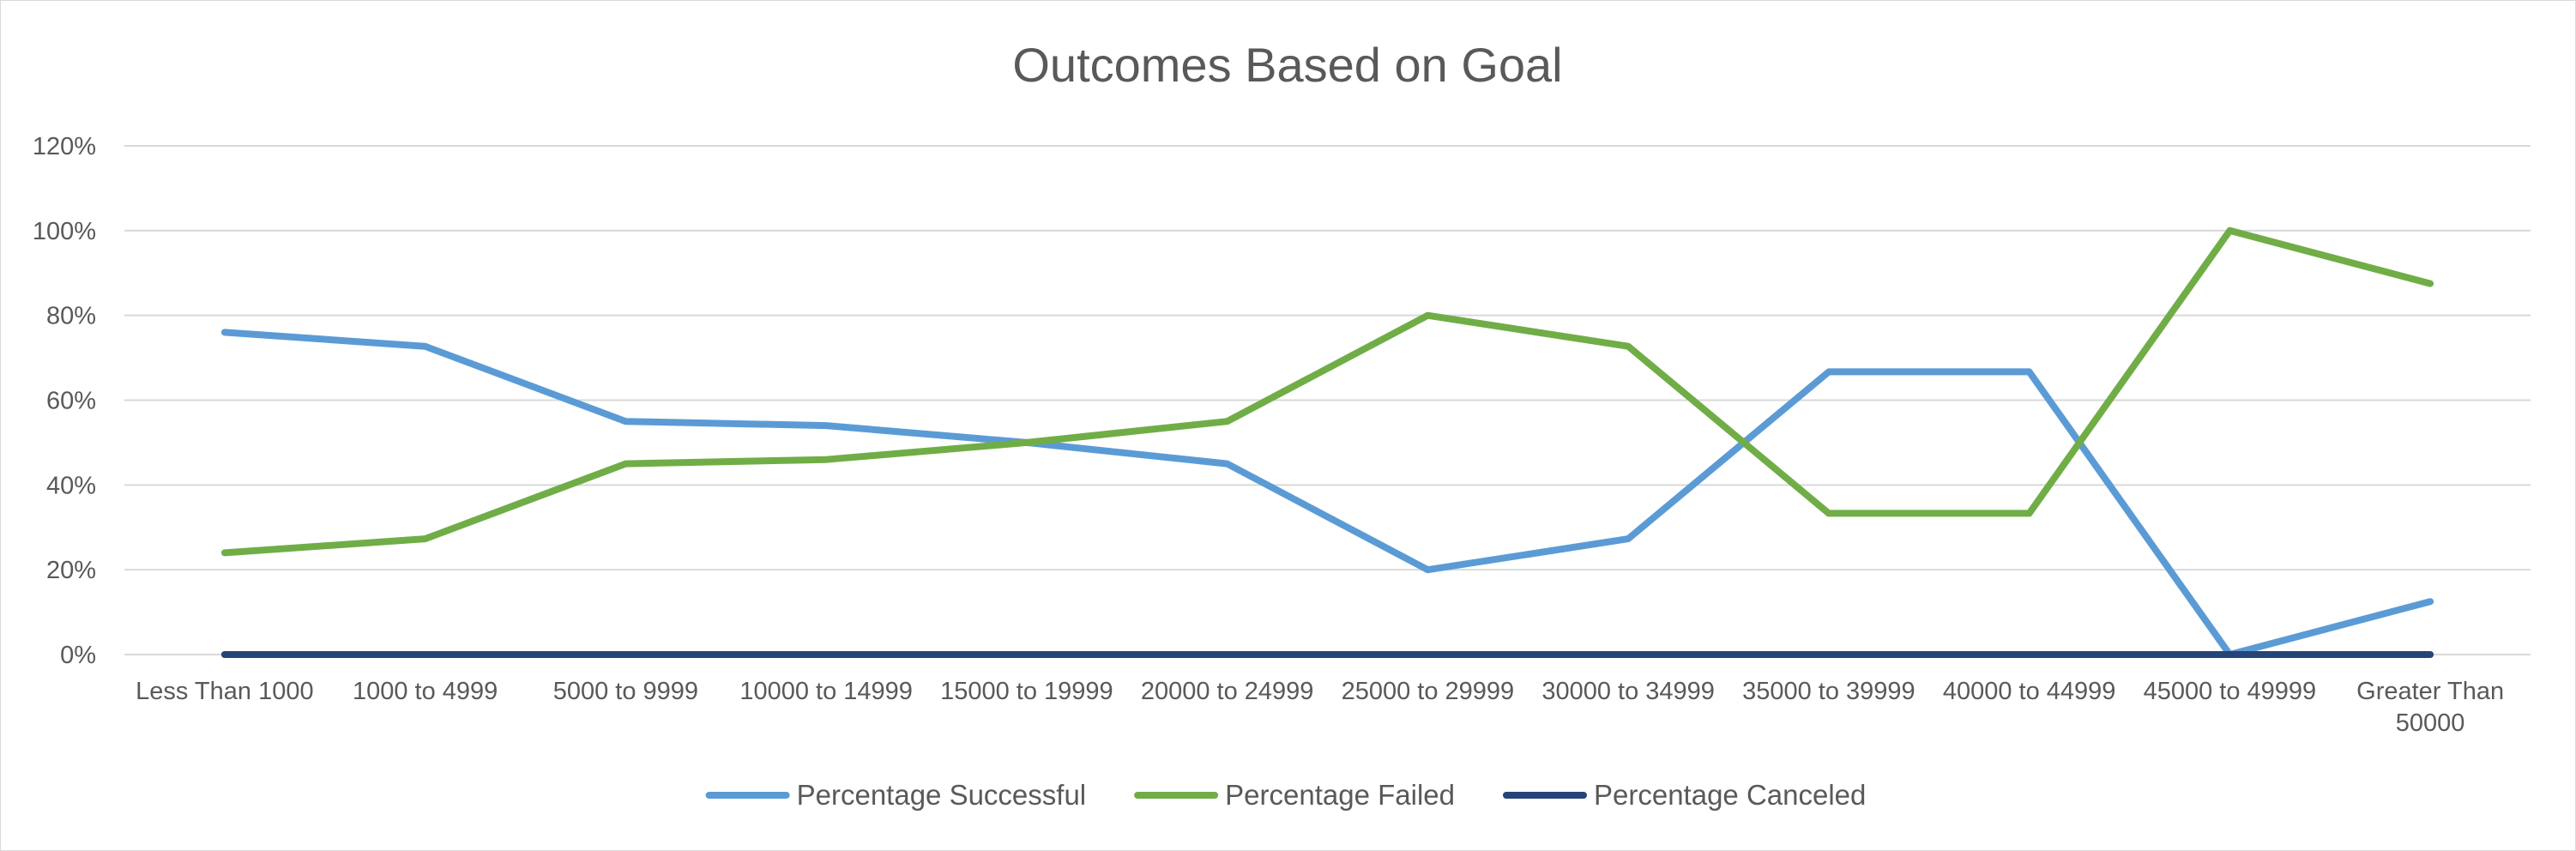 The image size is (2576, 851). Describe the element at coordinates (1628, 691) in the screenshot. I see `x-tick-label: 30000 to 34999` at that location.